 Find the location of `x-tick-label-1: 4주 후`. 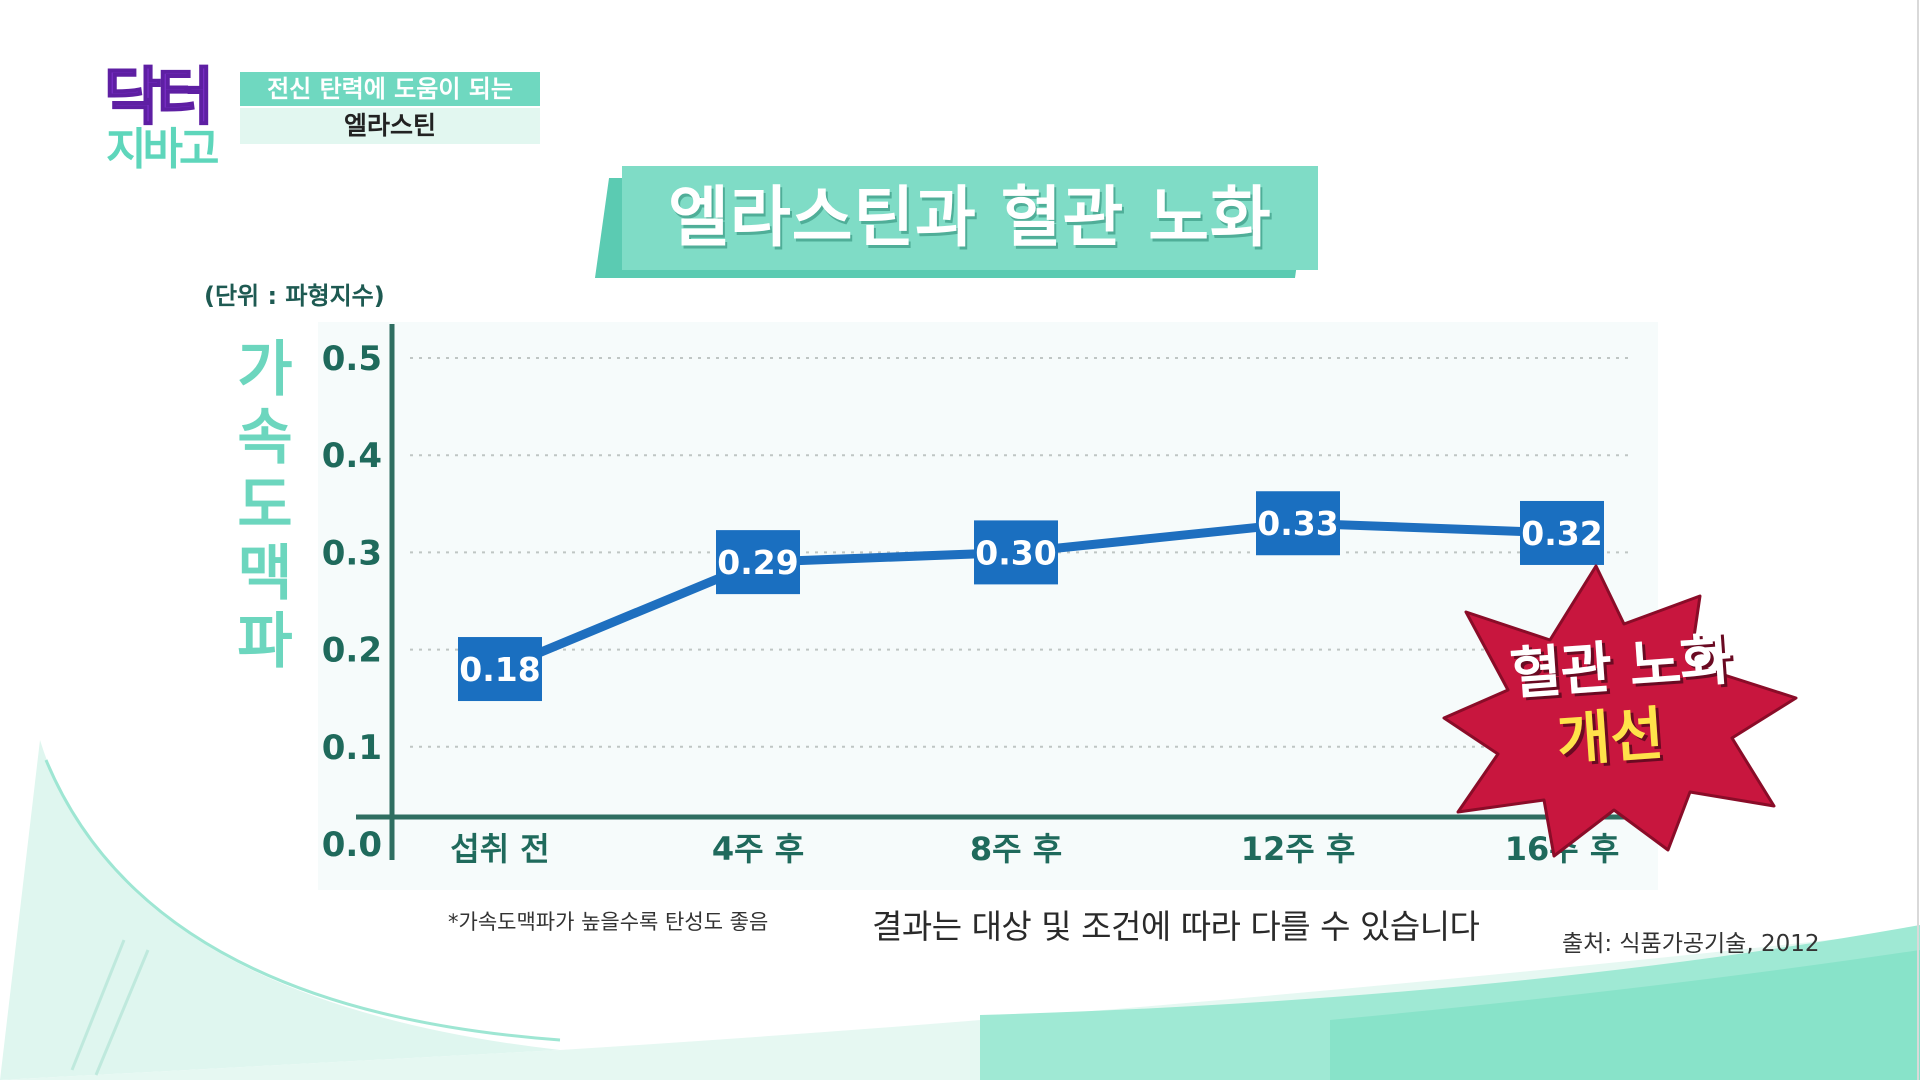

x-tick-label-1: 4주 후 is located at coordinates (758, 849).